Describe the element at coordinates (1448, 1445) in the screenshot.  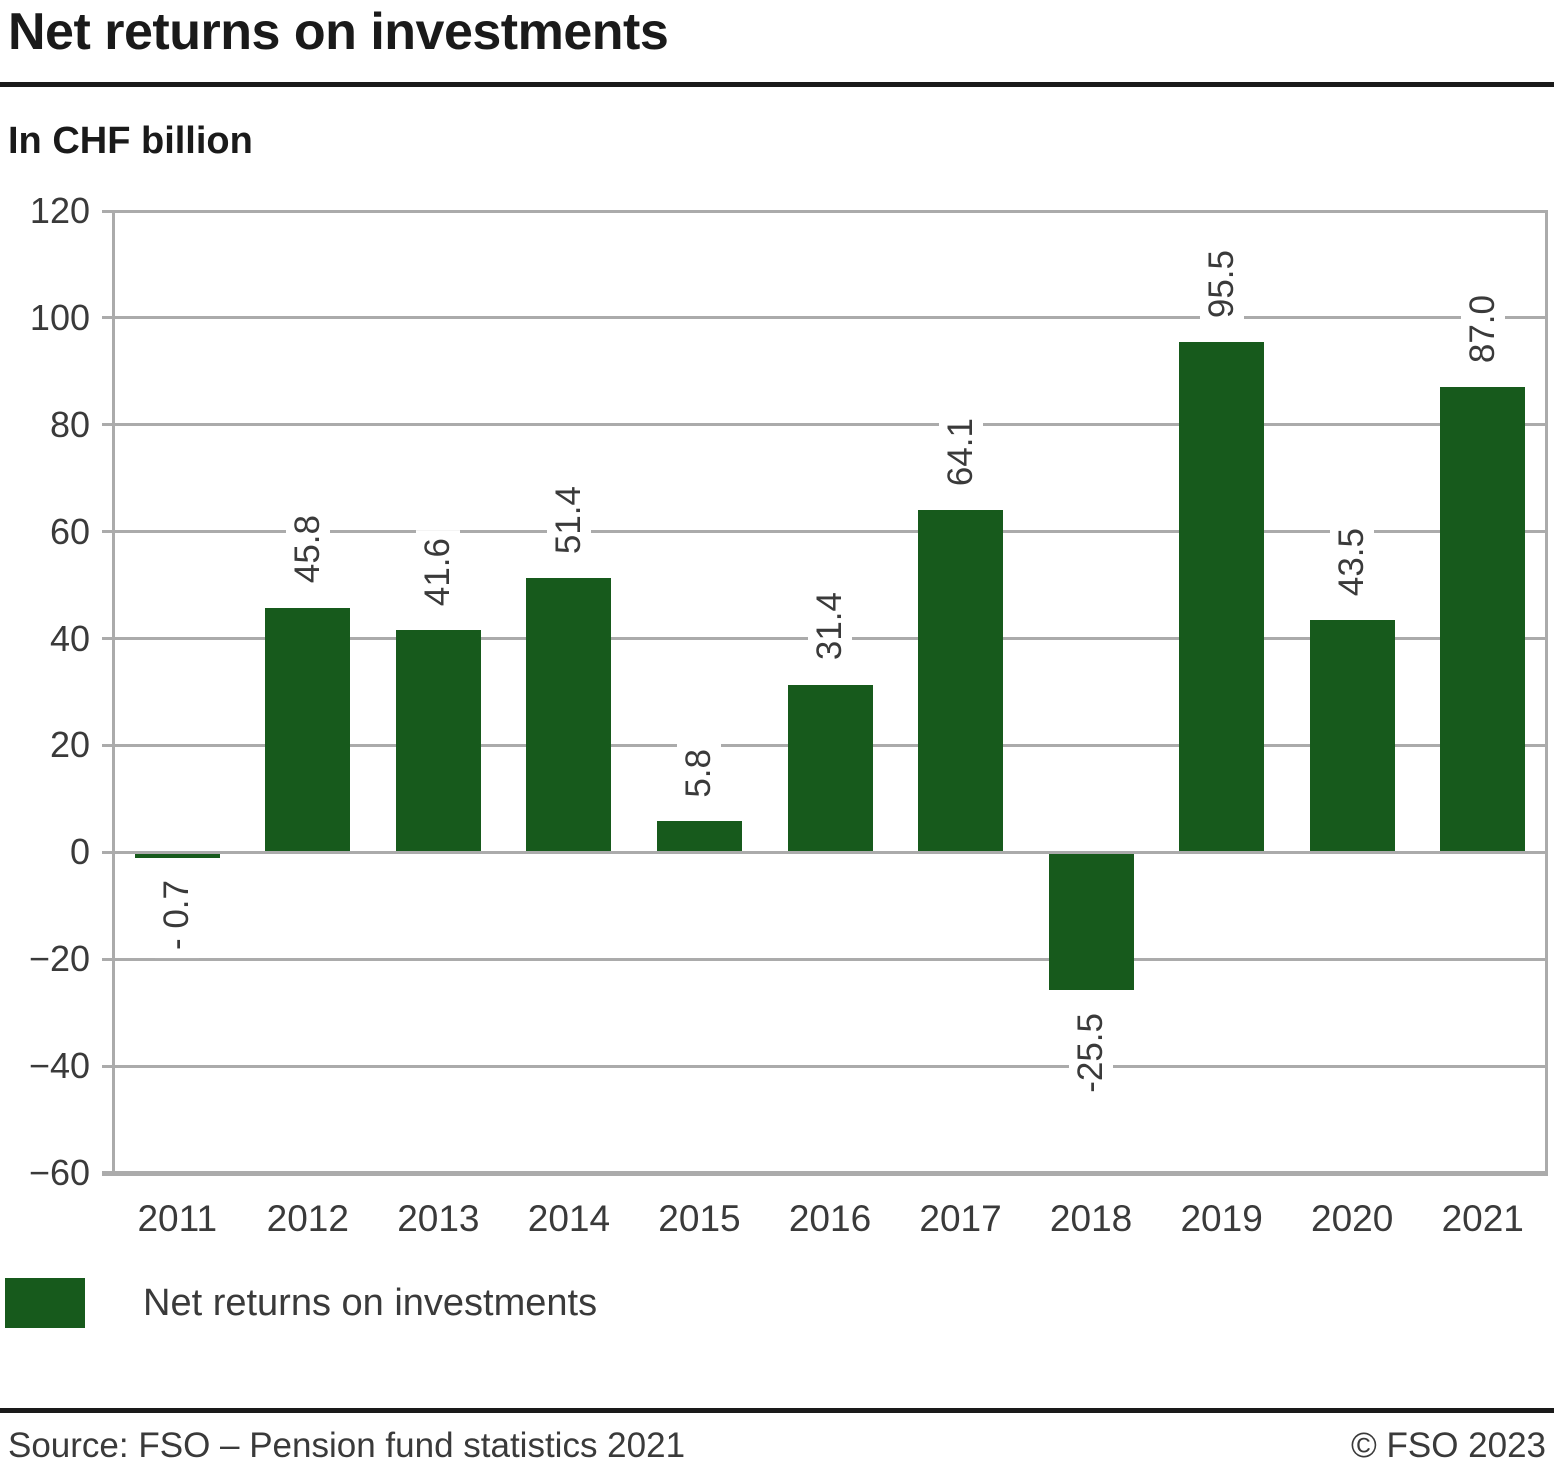
I see `copyright-text: © FSO 2023` at that location.